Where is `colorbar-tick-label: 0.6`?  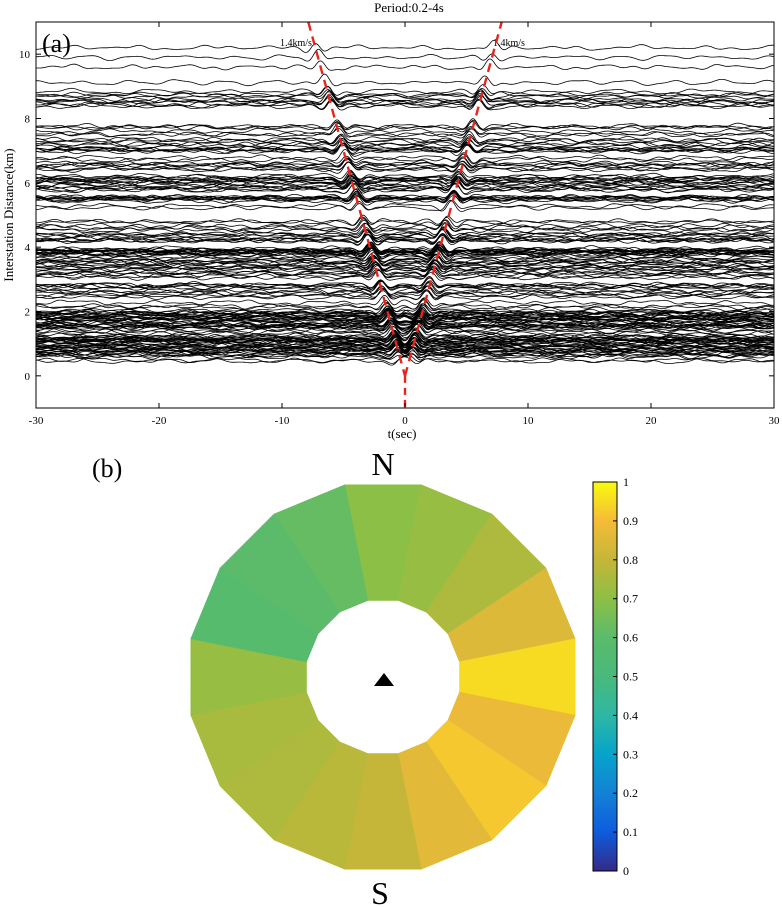
colorbar-tick-label: 0.6 is located at coordinates (630, 638).